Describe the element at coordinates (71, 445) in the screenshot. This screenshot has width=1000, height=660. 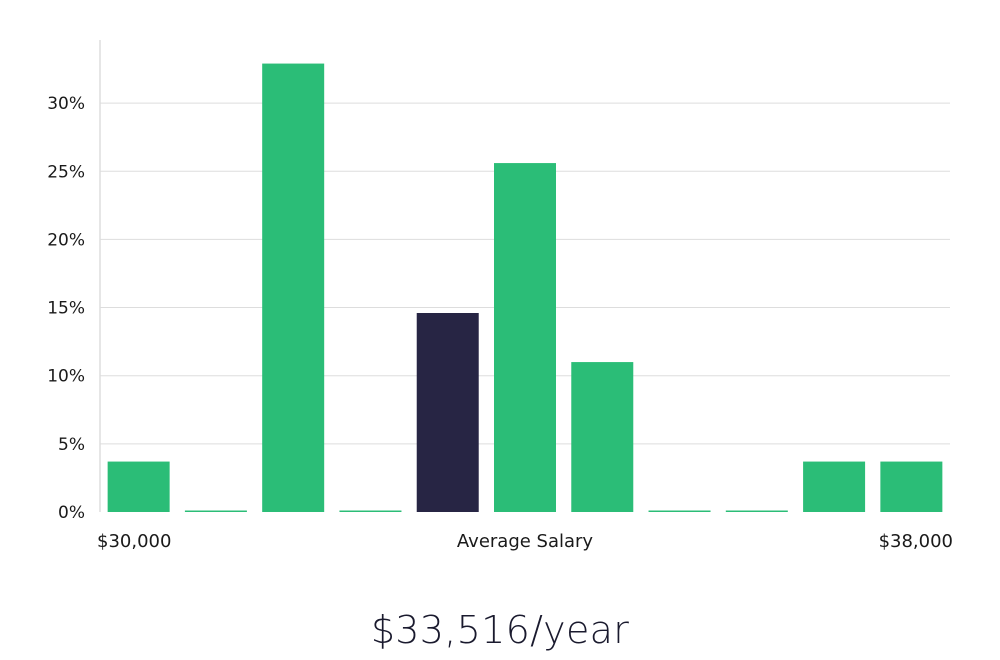
I see `y-tick-label: 5%` at that location.